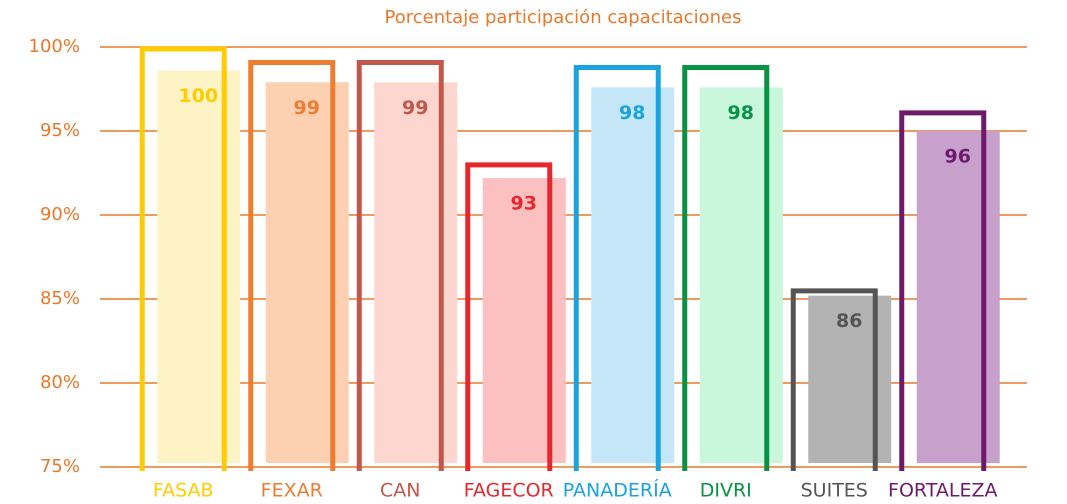  Describe the element at coordinates (849, 321) in the screenshot. I see `data-label: 86` at that location.